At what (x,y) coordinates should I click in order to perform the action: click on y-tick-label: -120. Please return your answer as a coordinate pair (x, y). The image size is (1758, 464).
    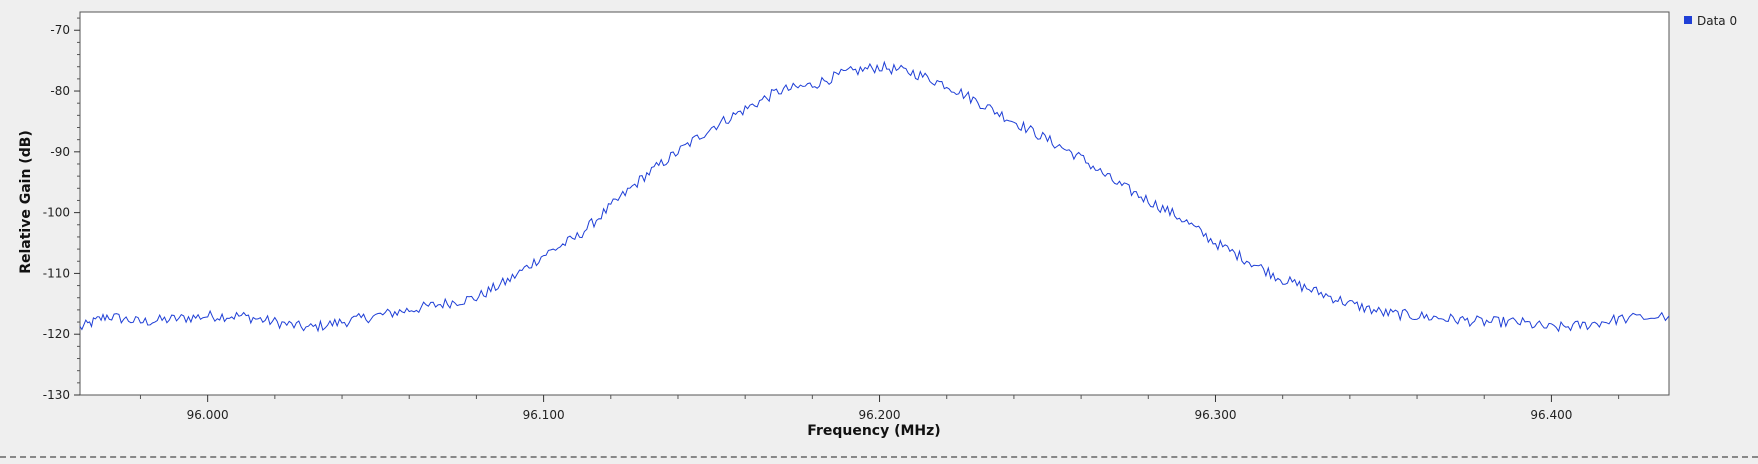
    Looking at the image, I should click on (56, 334).